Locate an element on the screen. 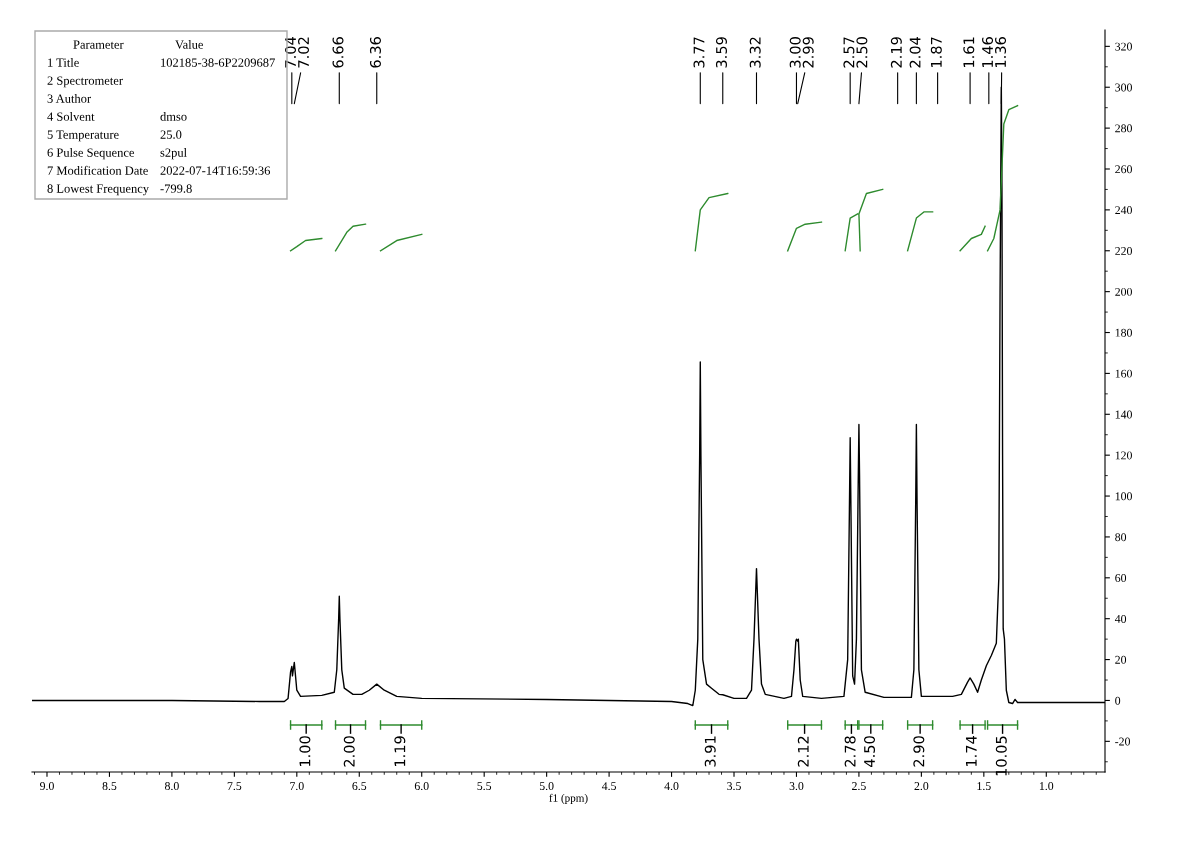 This screenshot has height=841, width=1190. annotation: 1.74 is located at coordinates (971, 751).